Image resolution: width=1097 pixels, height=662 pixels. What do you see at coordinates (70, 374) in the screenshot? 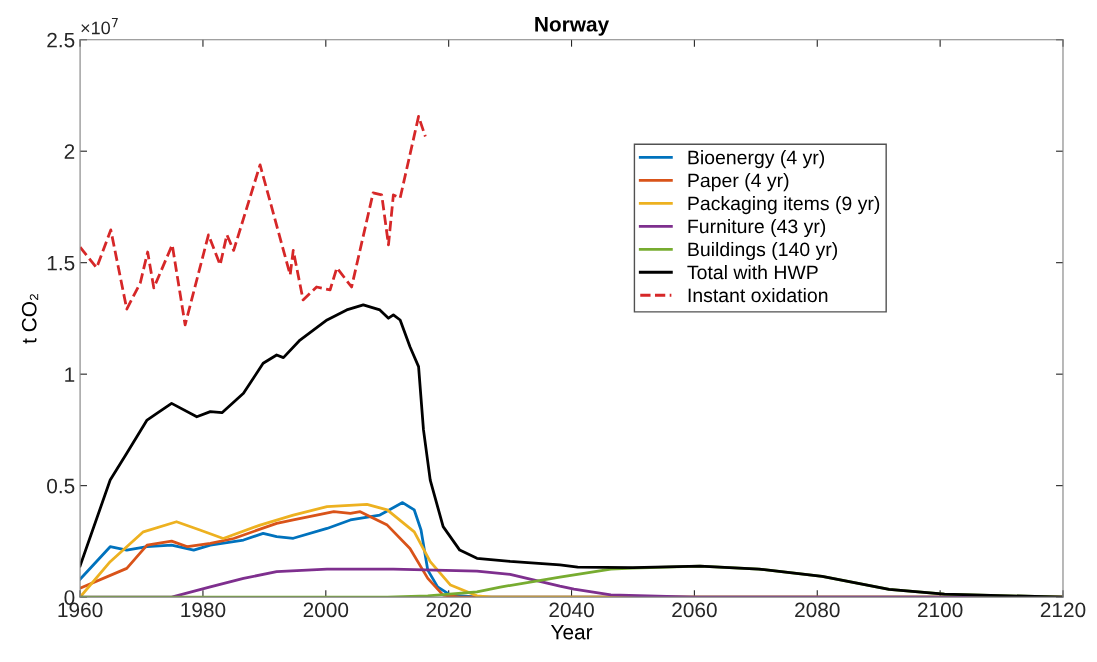
I see `y-tick-label: 1` at bounding box center [70, 374].